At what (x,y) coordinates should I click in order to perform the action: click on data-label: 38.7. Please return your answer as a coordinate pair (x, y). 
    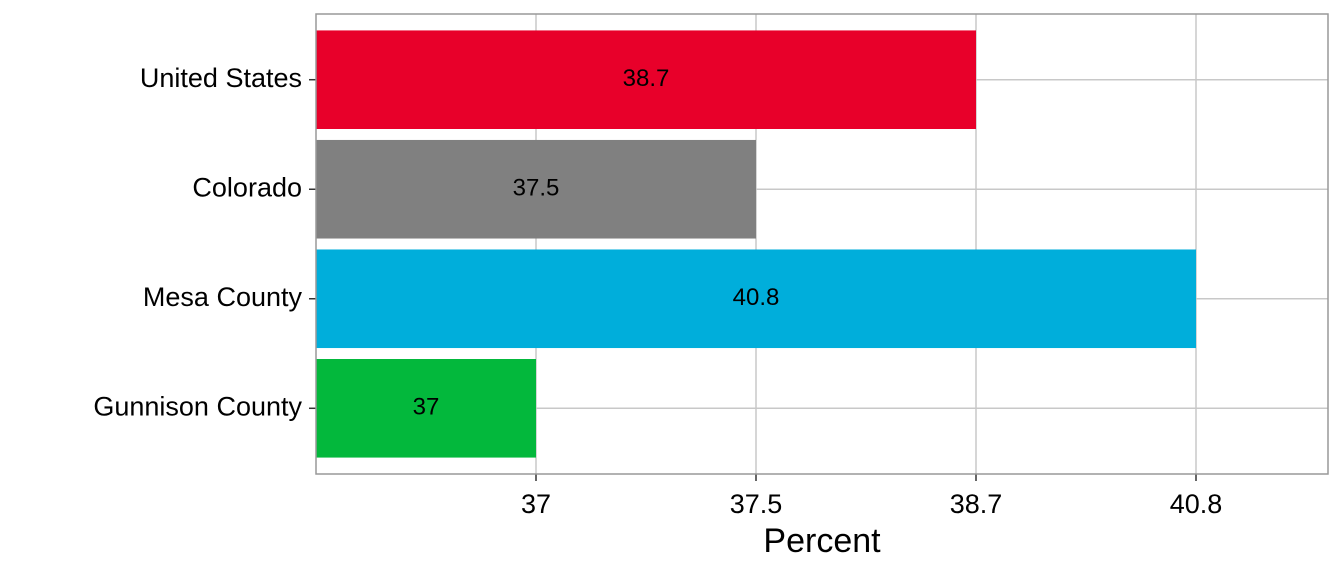
    Looking at the image, I should click on (646, 78).